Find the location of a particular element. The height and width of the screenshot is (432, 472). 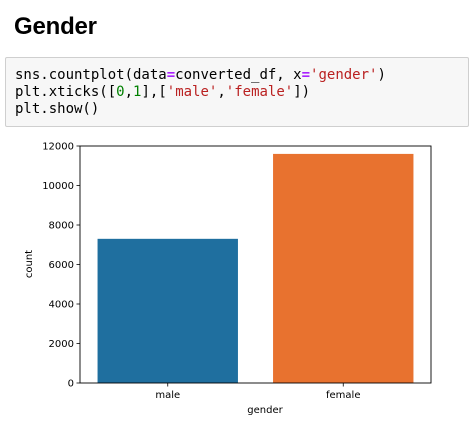

code-token: 'gender' is located at coordinates (344, 75).